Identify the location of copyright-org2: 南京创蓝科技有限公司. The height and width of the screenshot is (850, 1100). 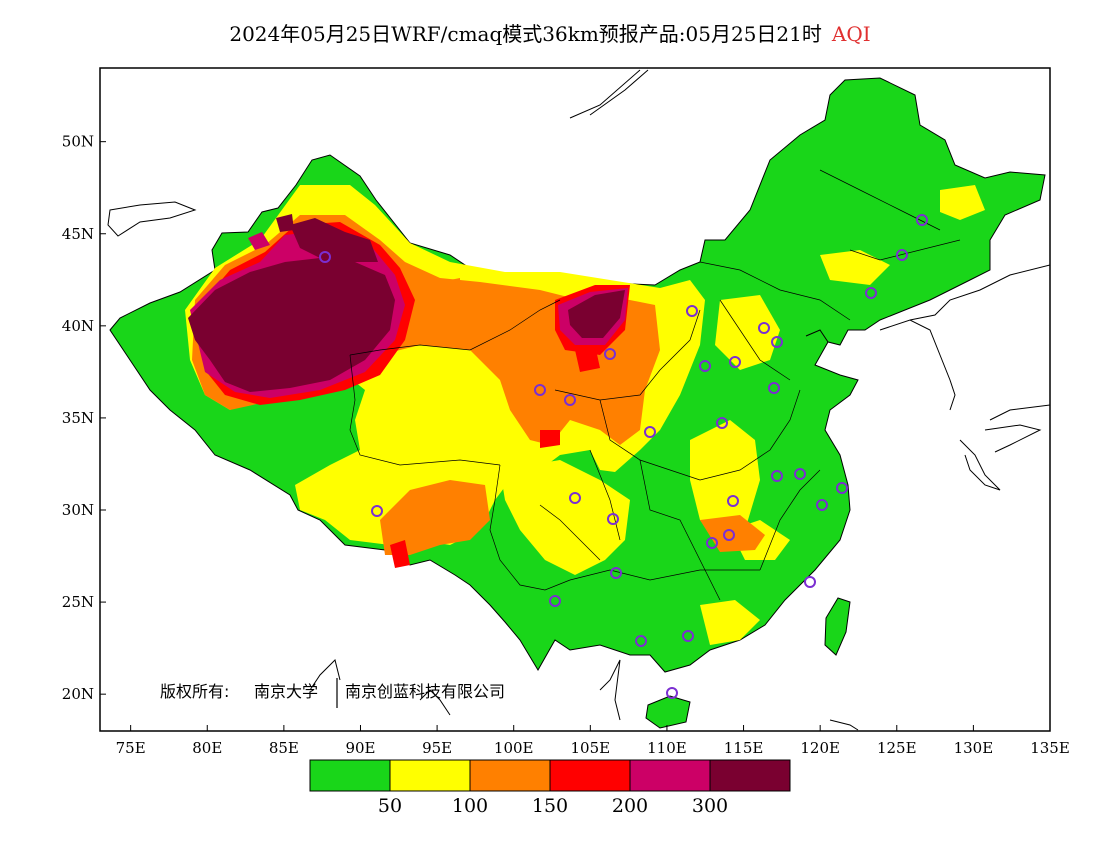
(425, 691).